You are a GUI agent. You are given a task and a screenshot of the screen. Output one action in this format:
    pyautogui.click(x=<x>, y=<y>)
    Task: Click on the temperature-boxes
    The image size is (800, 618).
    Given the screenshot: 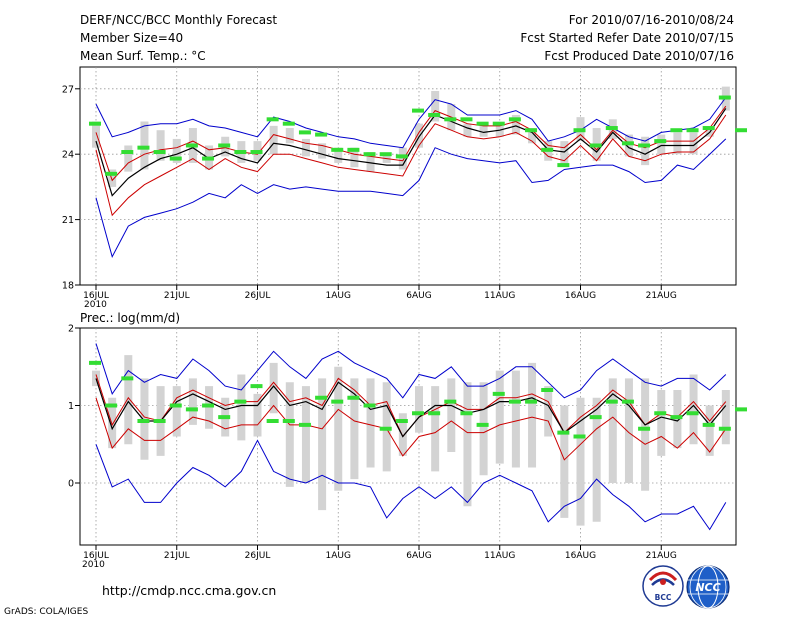 What is the action you would take?
    pyautogui.click(x=411, y=136)
    